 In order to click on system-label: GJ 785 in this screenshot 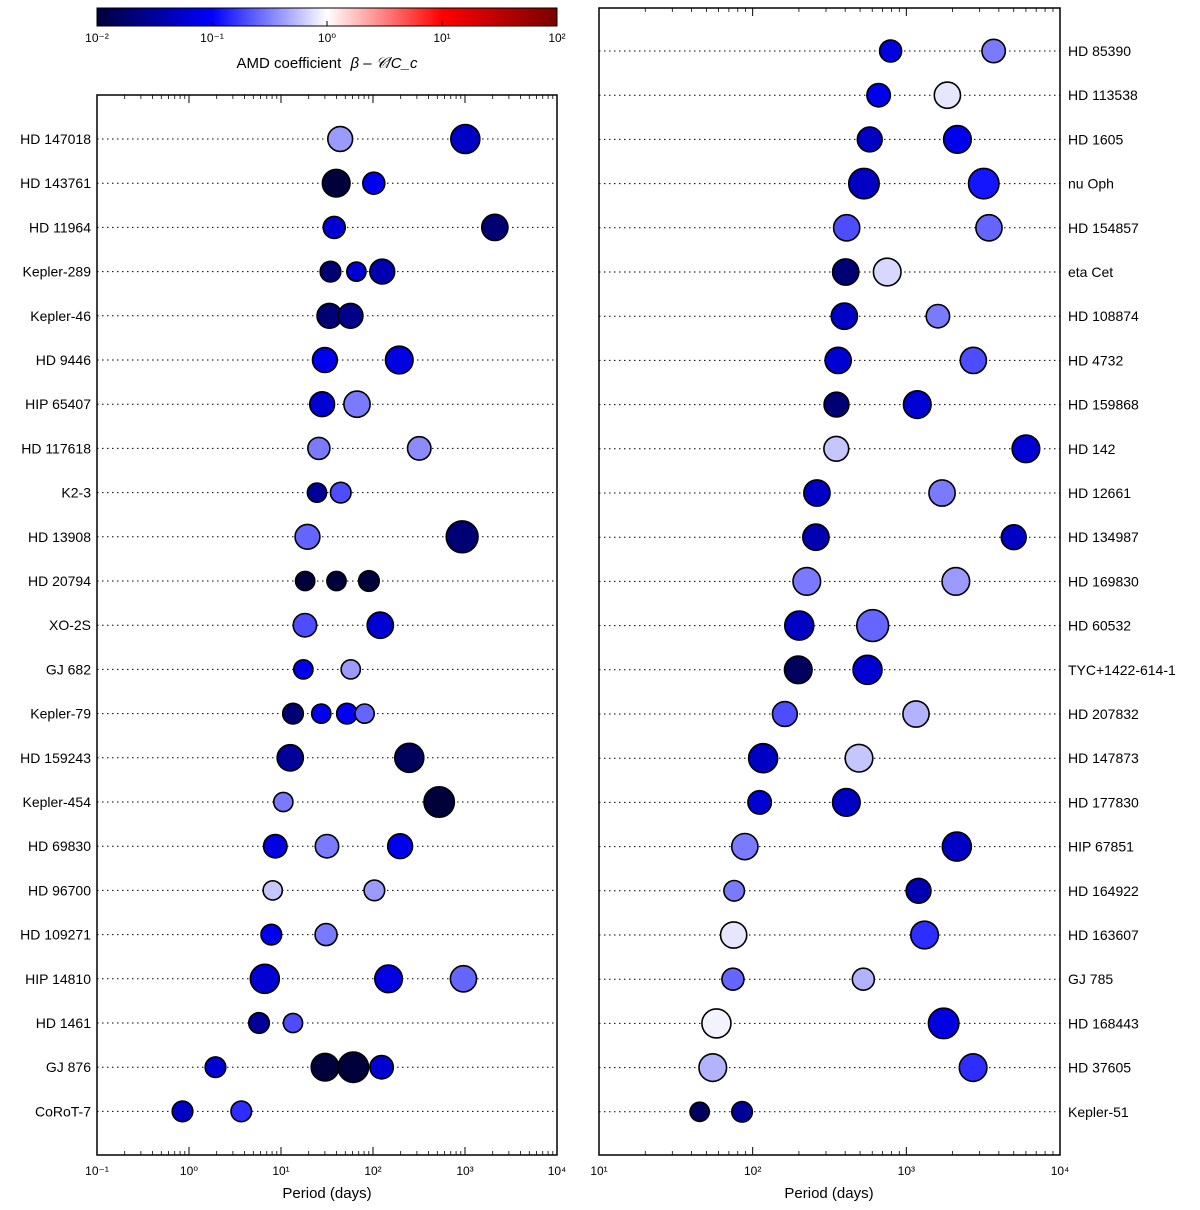, I will do `click(1090, 979)`.